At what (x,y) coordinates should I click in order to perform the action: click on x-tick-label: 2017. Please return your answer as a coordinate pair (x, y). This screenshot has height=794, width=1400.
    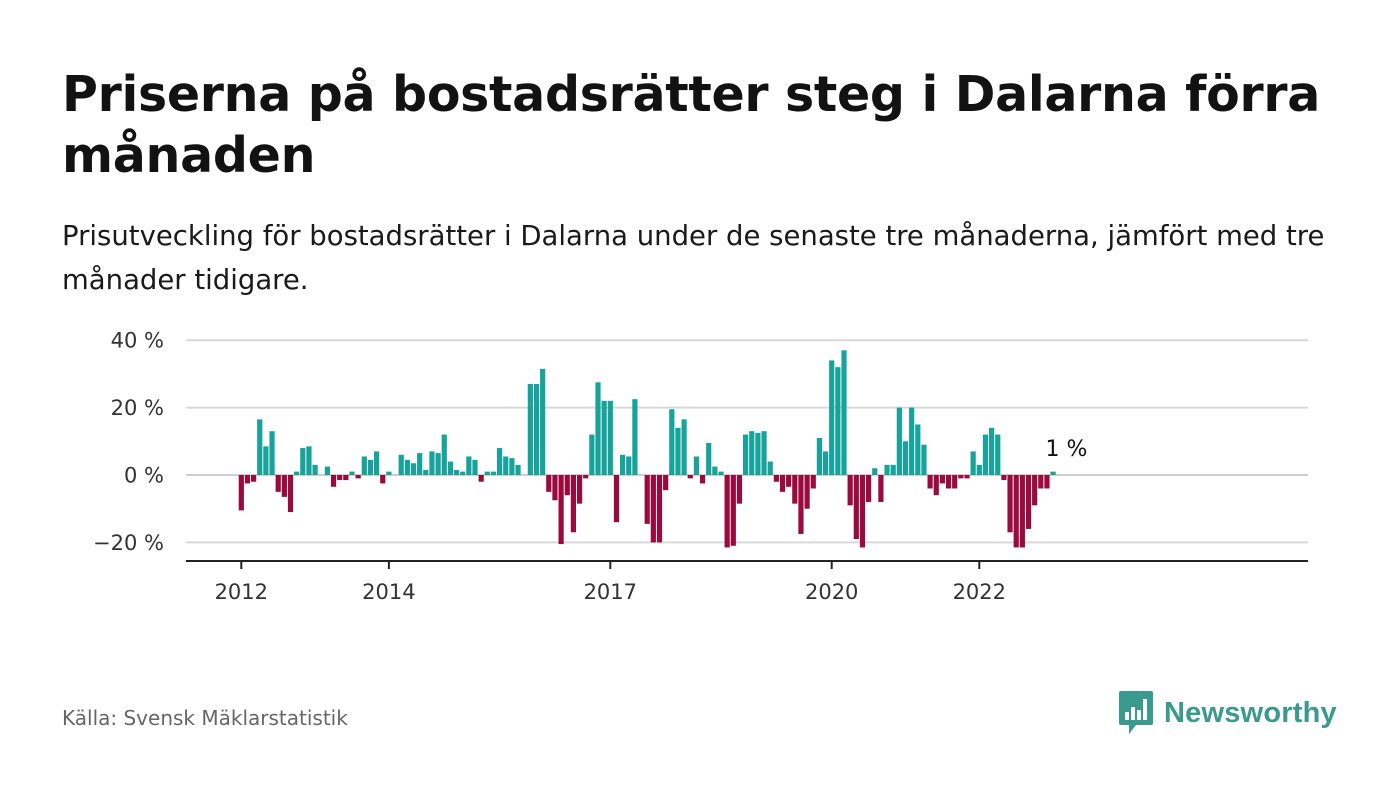
    Looking at the image, I should click on (610, 592).